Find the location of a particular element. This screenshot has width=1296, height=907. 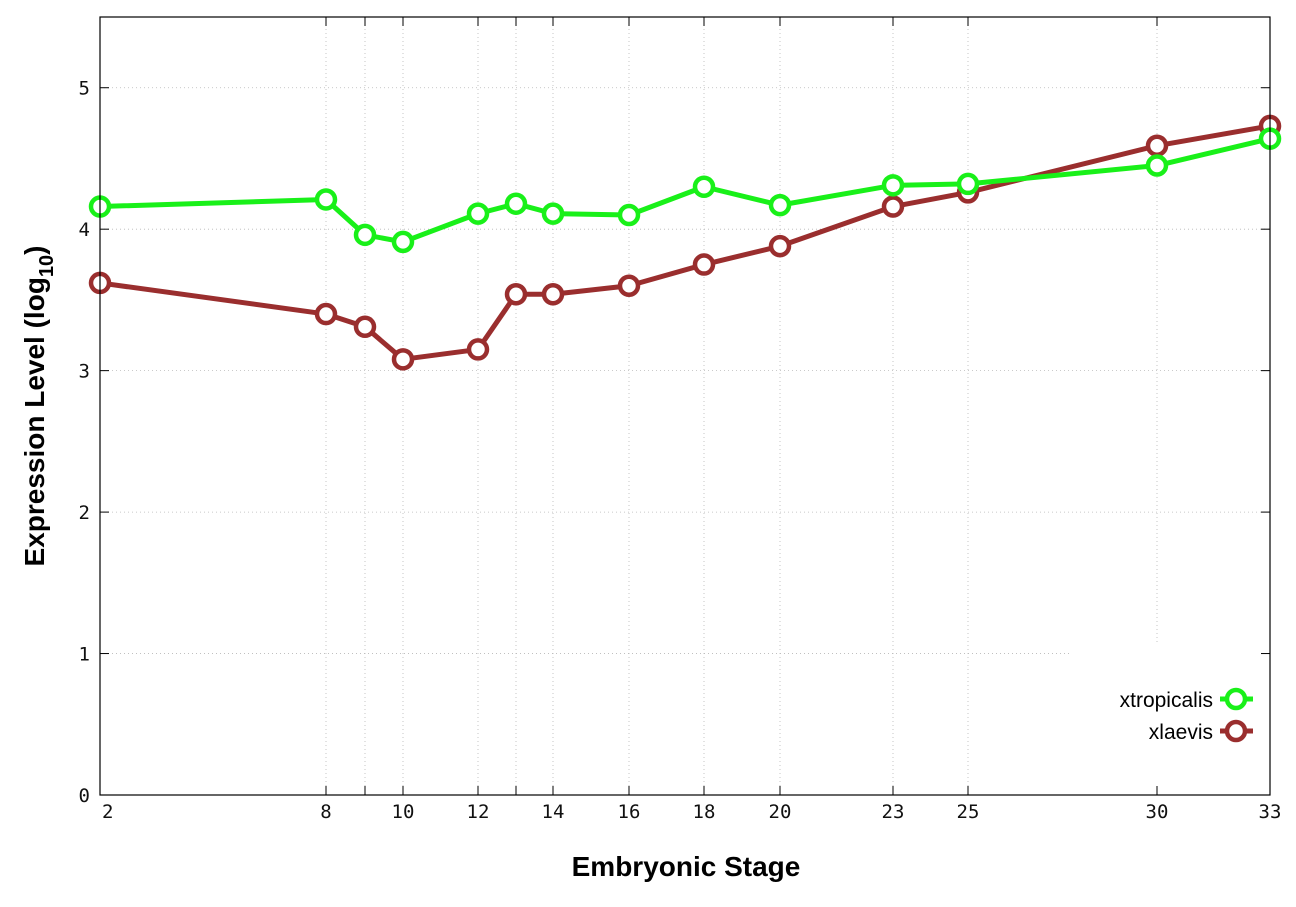

x-tick-label: 2 is located at coordinates (107, 812).